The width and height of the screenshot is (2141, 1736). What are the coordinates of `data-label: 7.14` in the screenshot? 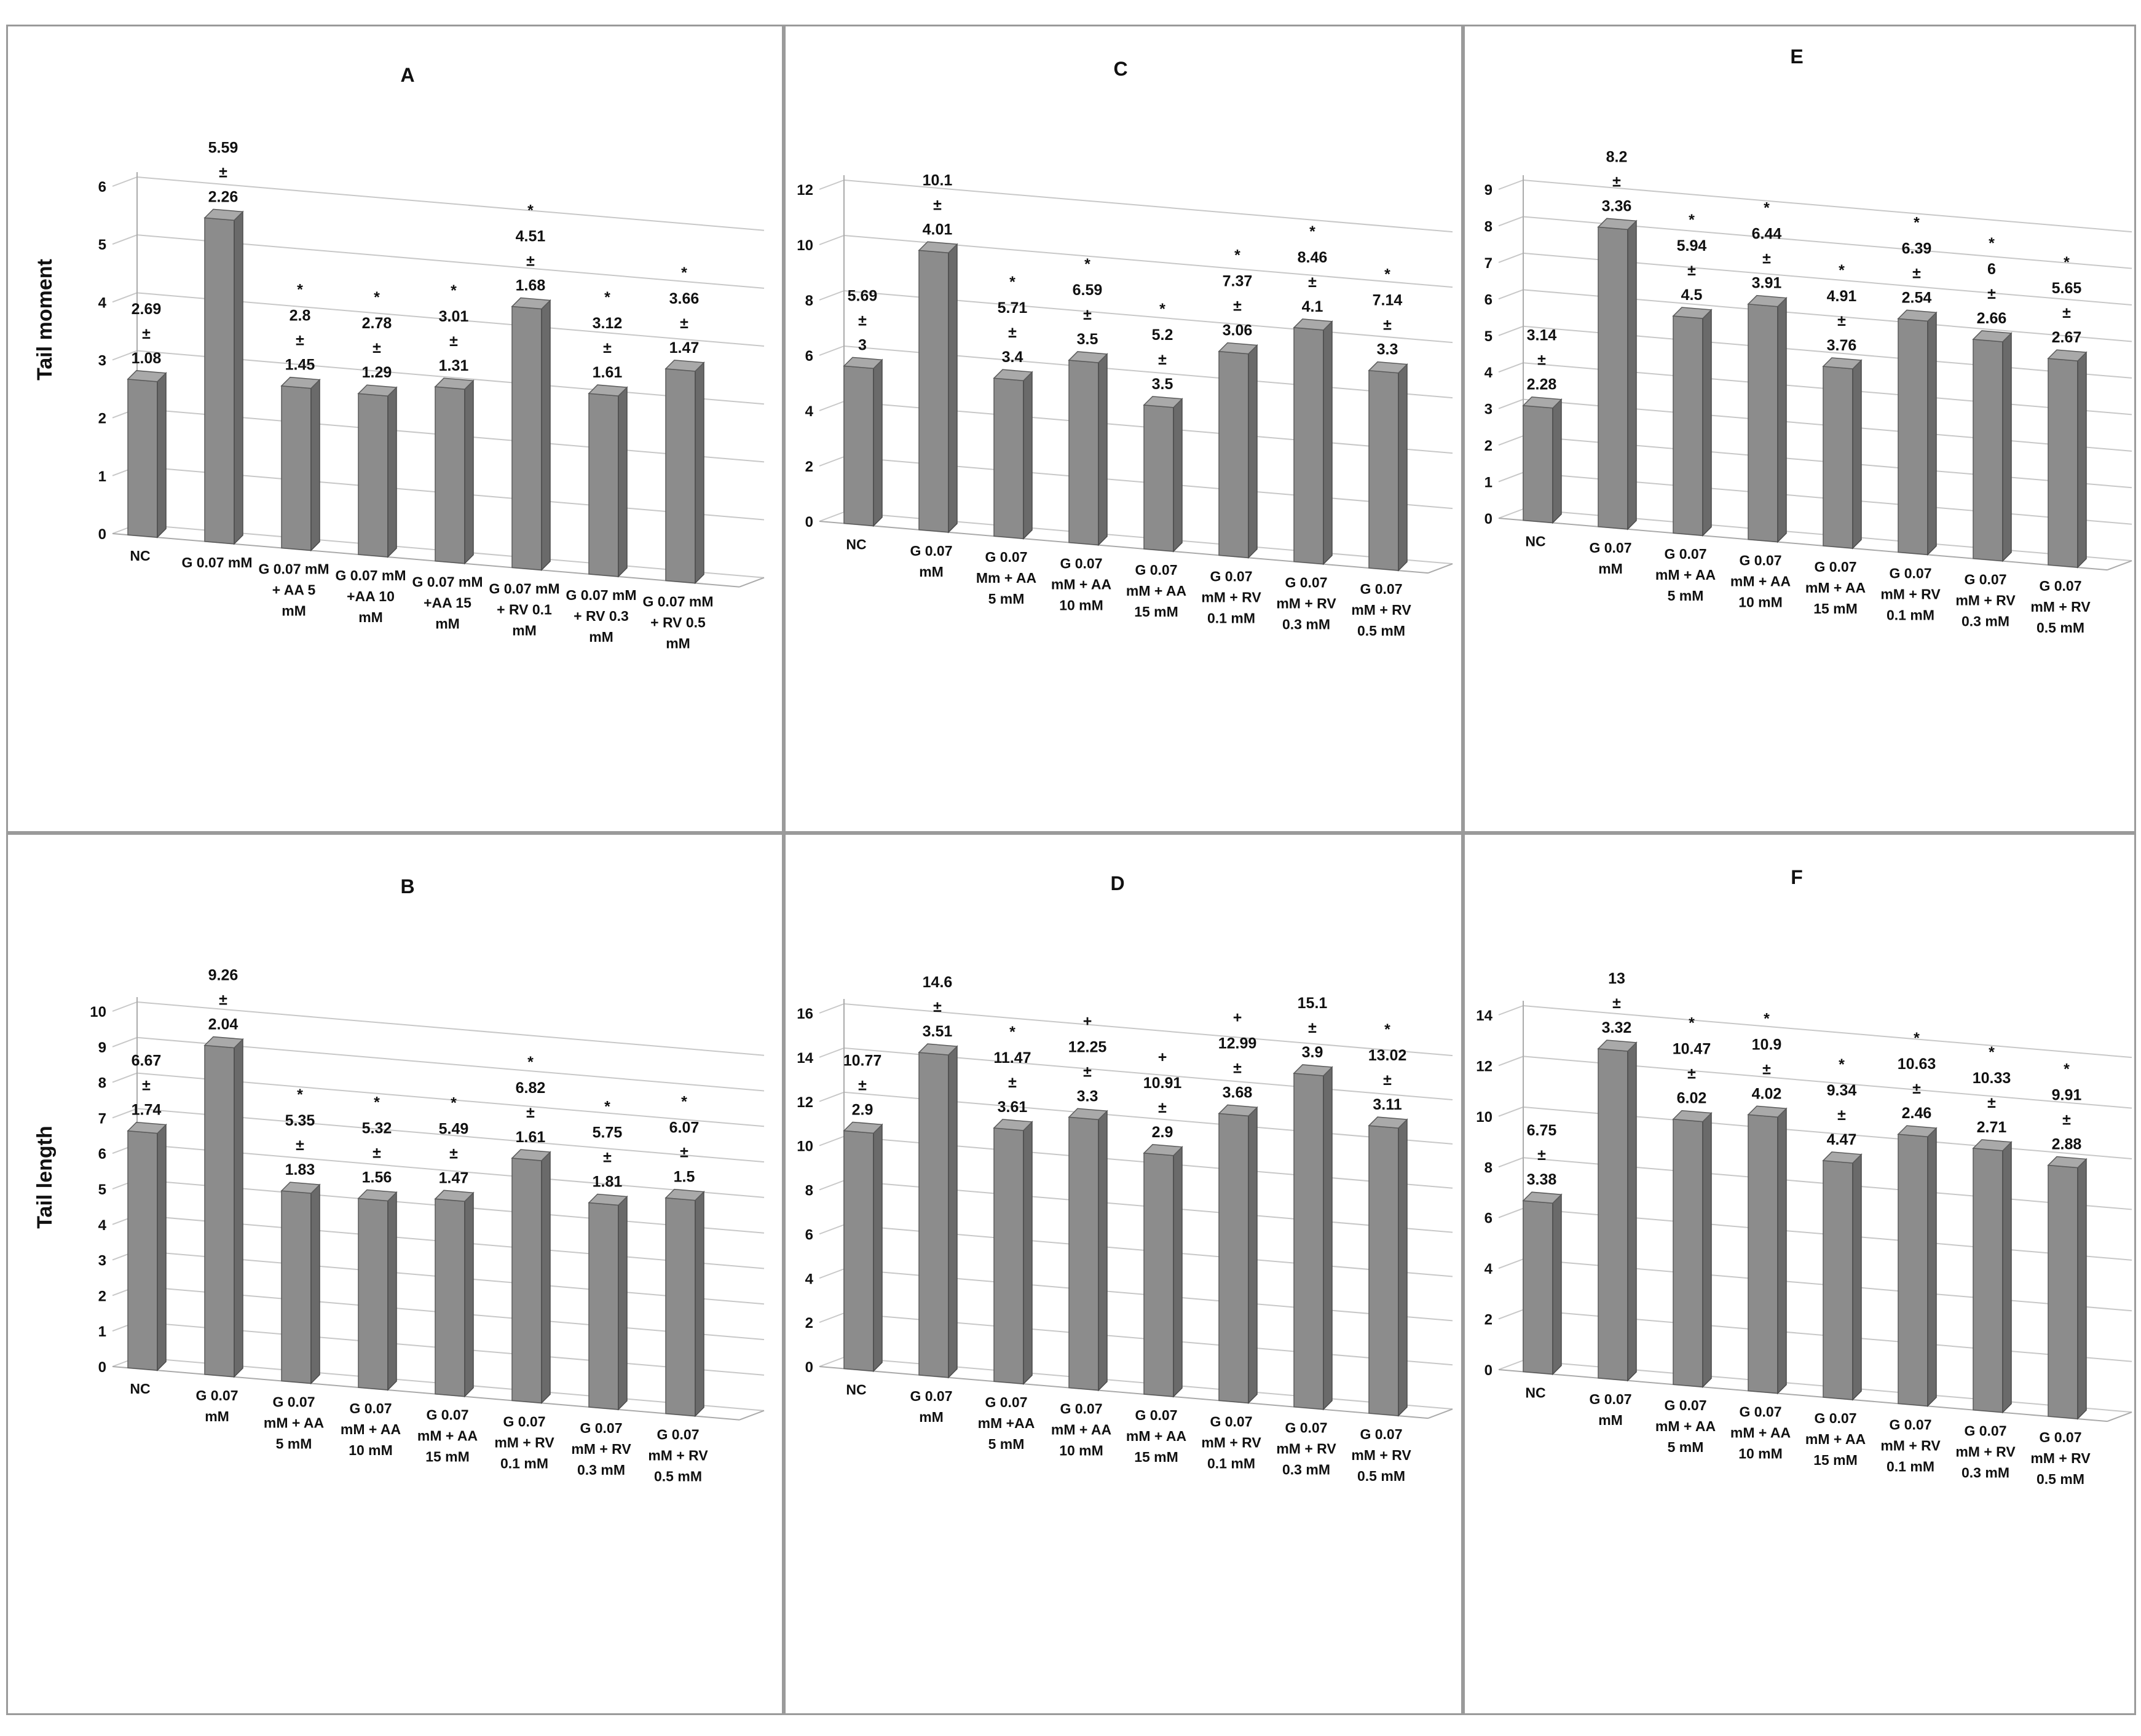 It's located at (1388, 300).